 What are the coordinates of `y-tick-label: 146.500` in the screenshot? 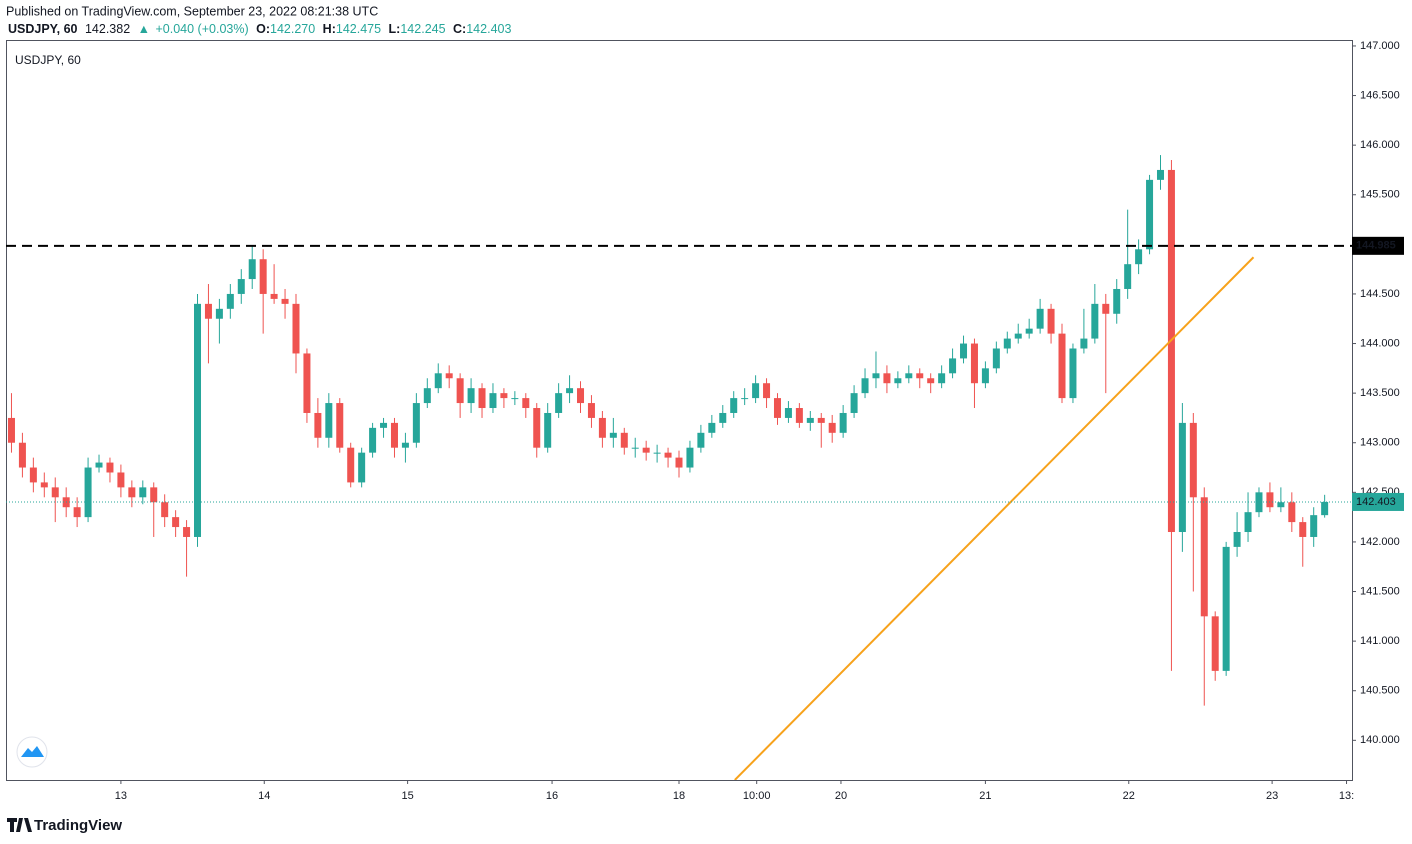 It's located at (1380, 95).